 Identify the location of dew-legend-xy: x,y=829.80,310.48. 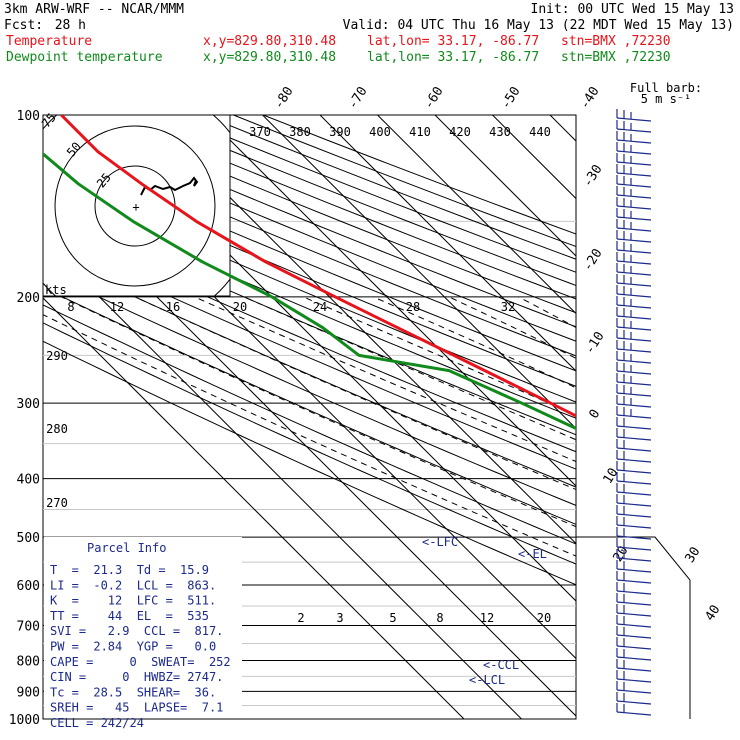
(269, 57).